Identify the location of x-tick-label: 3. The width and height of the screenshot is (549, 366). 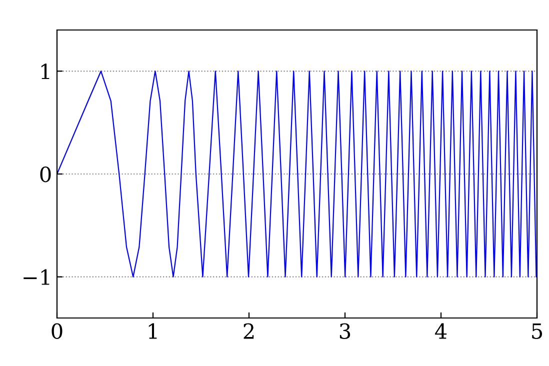
(345, 331).